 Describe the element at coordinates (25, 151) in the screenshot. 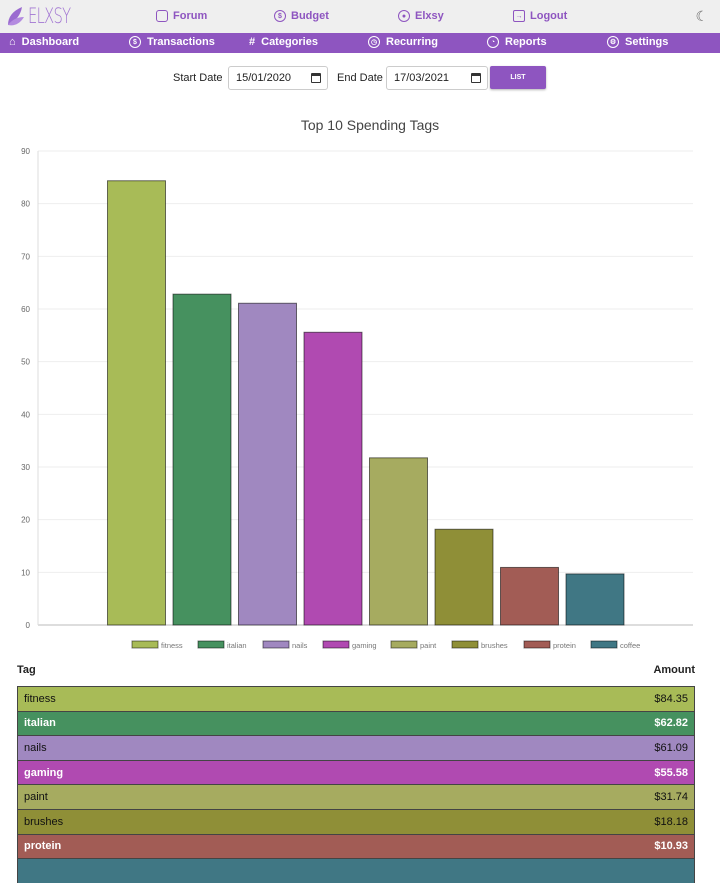

I see `y-tick-label: 90` at that location.